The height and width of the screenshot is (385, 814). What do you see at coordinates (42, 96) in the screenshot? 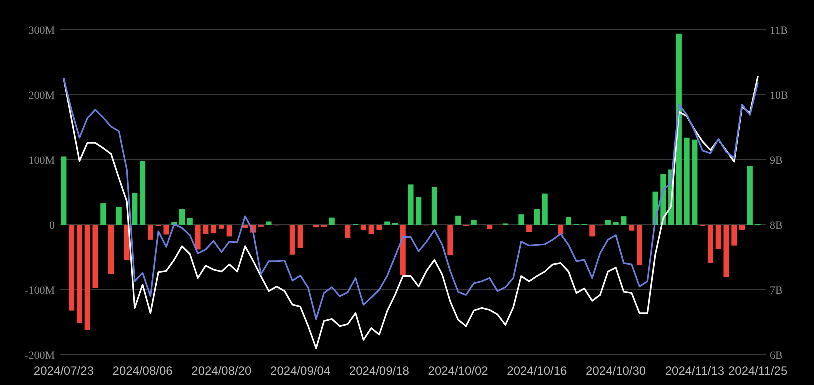
I see `y-tick-label: 200M` at bounding box center [42, 96].